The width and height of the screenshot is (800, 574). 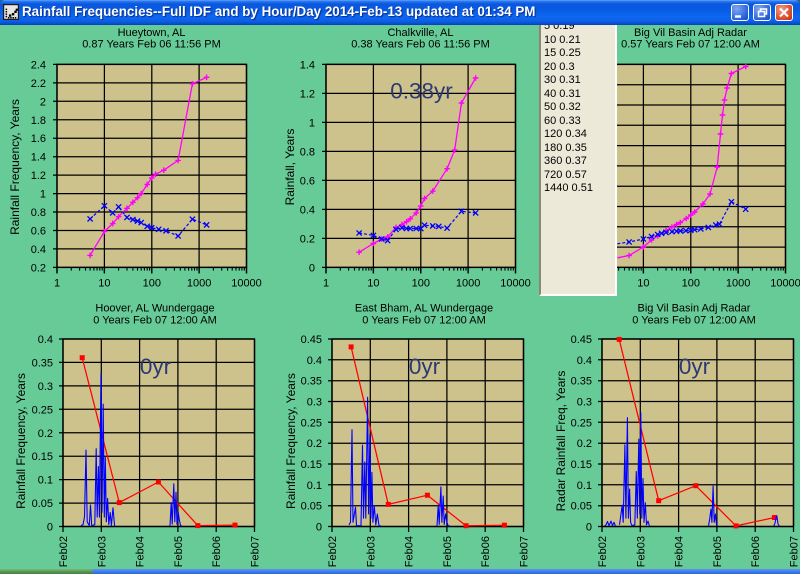 What do you see at coordinates (690, 45) in the screenshot?
I see `svg-text: 0.57 Years Feb 07 12:00 AM` at bounding box center [690, 45].